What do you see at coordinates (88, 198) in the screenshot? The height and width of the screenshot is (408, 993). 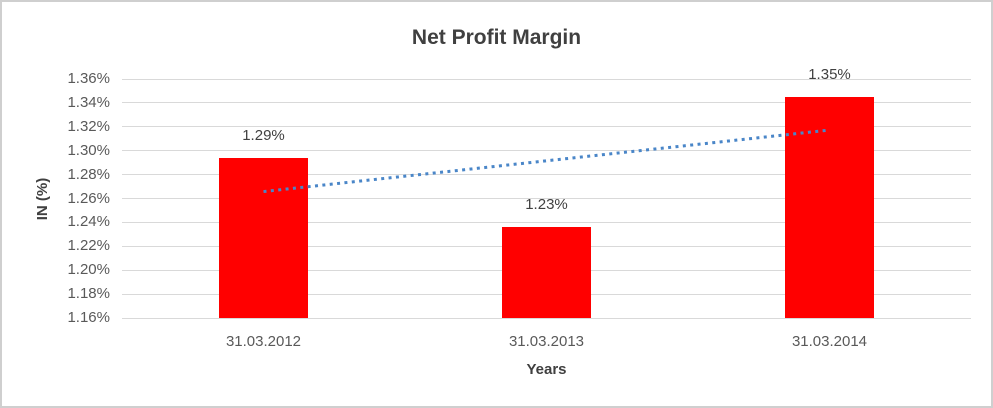 I see `y-axis-tick-label: 1.26%` at bounding box center [88, 198].